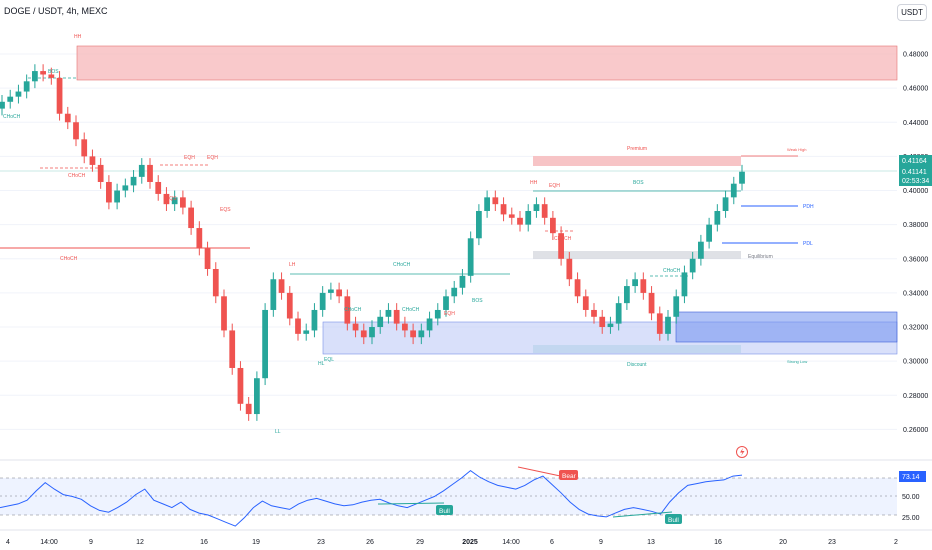 Image resolution: width=932 pixels, height=550 pixels. I want to click on label-choch-s1: CHoCH, so click(353, 310).